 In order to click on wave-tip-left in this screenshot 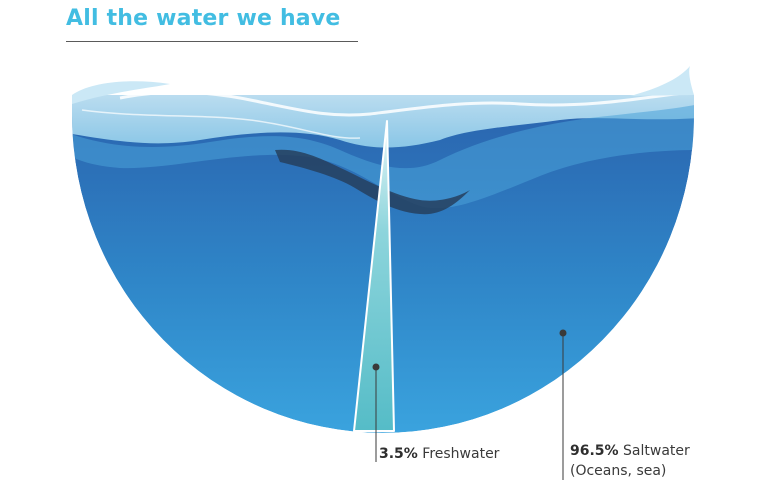, I will do `click(121, 92)`.